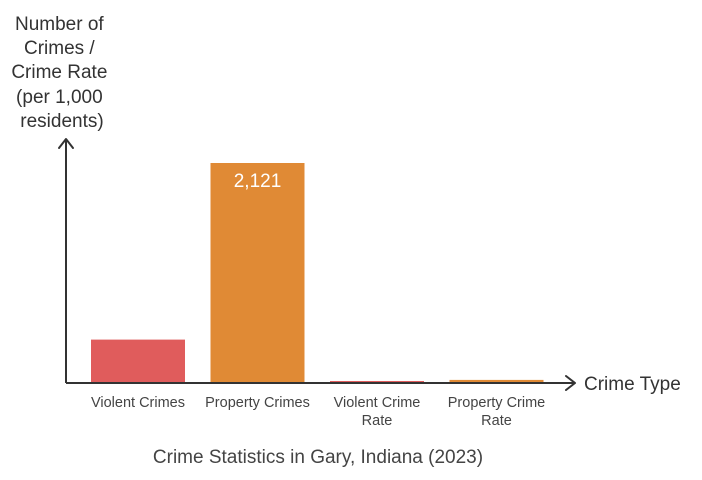 The height and width of the screenshot is (480, 702). Describe the element at coordinates (59, 24) in the screenshot. I see `y-axis-title-line: Number of` at that location.